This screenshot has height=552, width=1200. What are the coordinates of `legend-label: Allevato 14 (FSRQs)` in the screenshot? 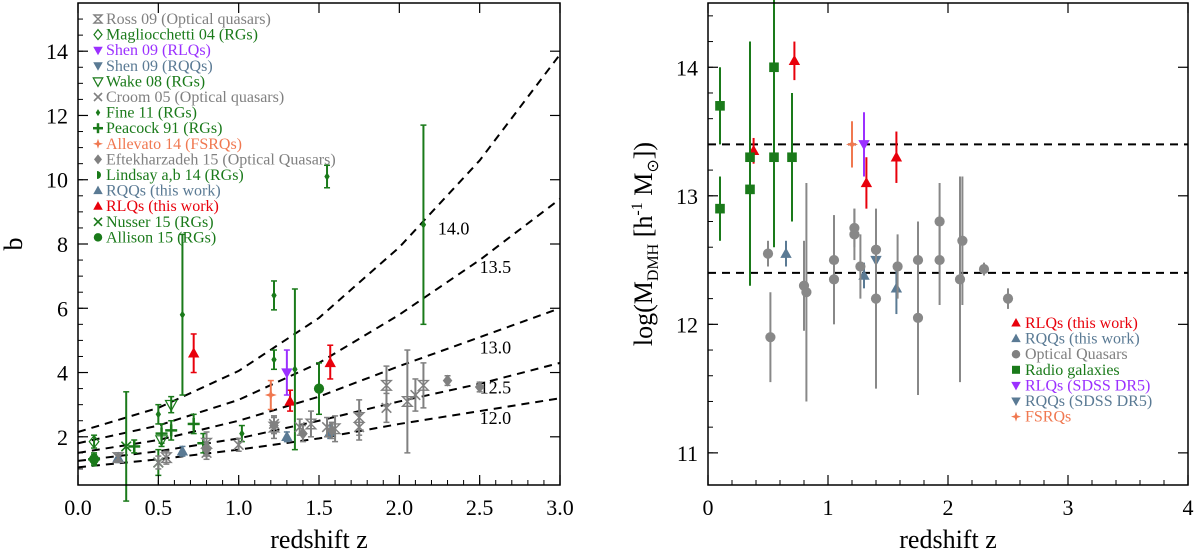 It's located at (174, 144).